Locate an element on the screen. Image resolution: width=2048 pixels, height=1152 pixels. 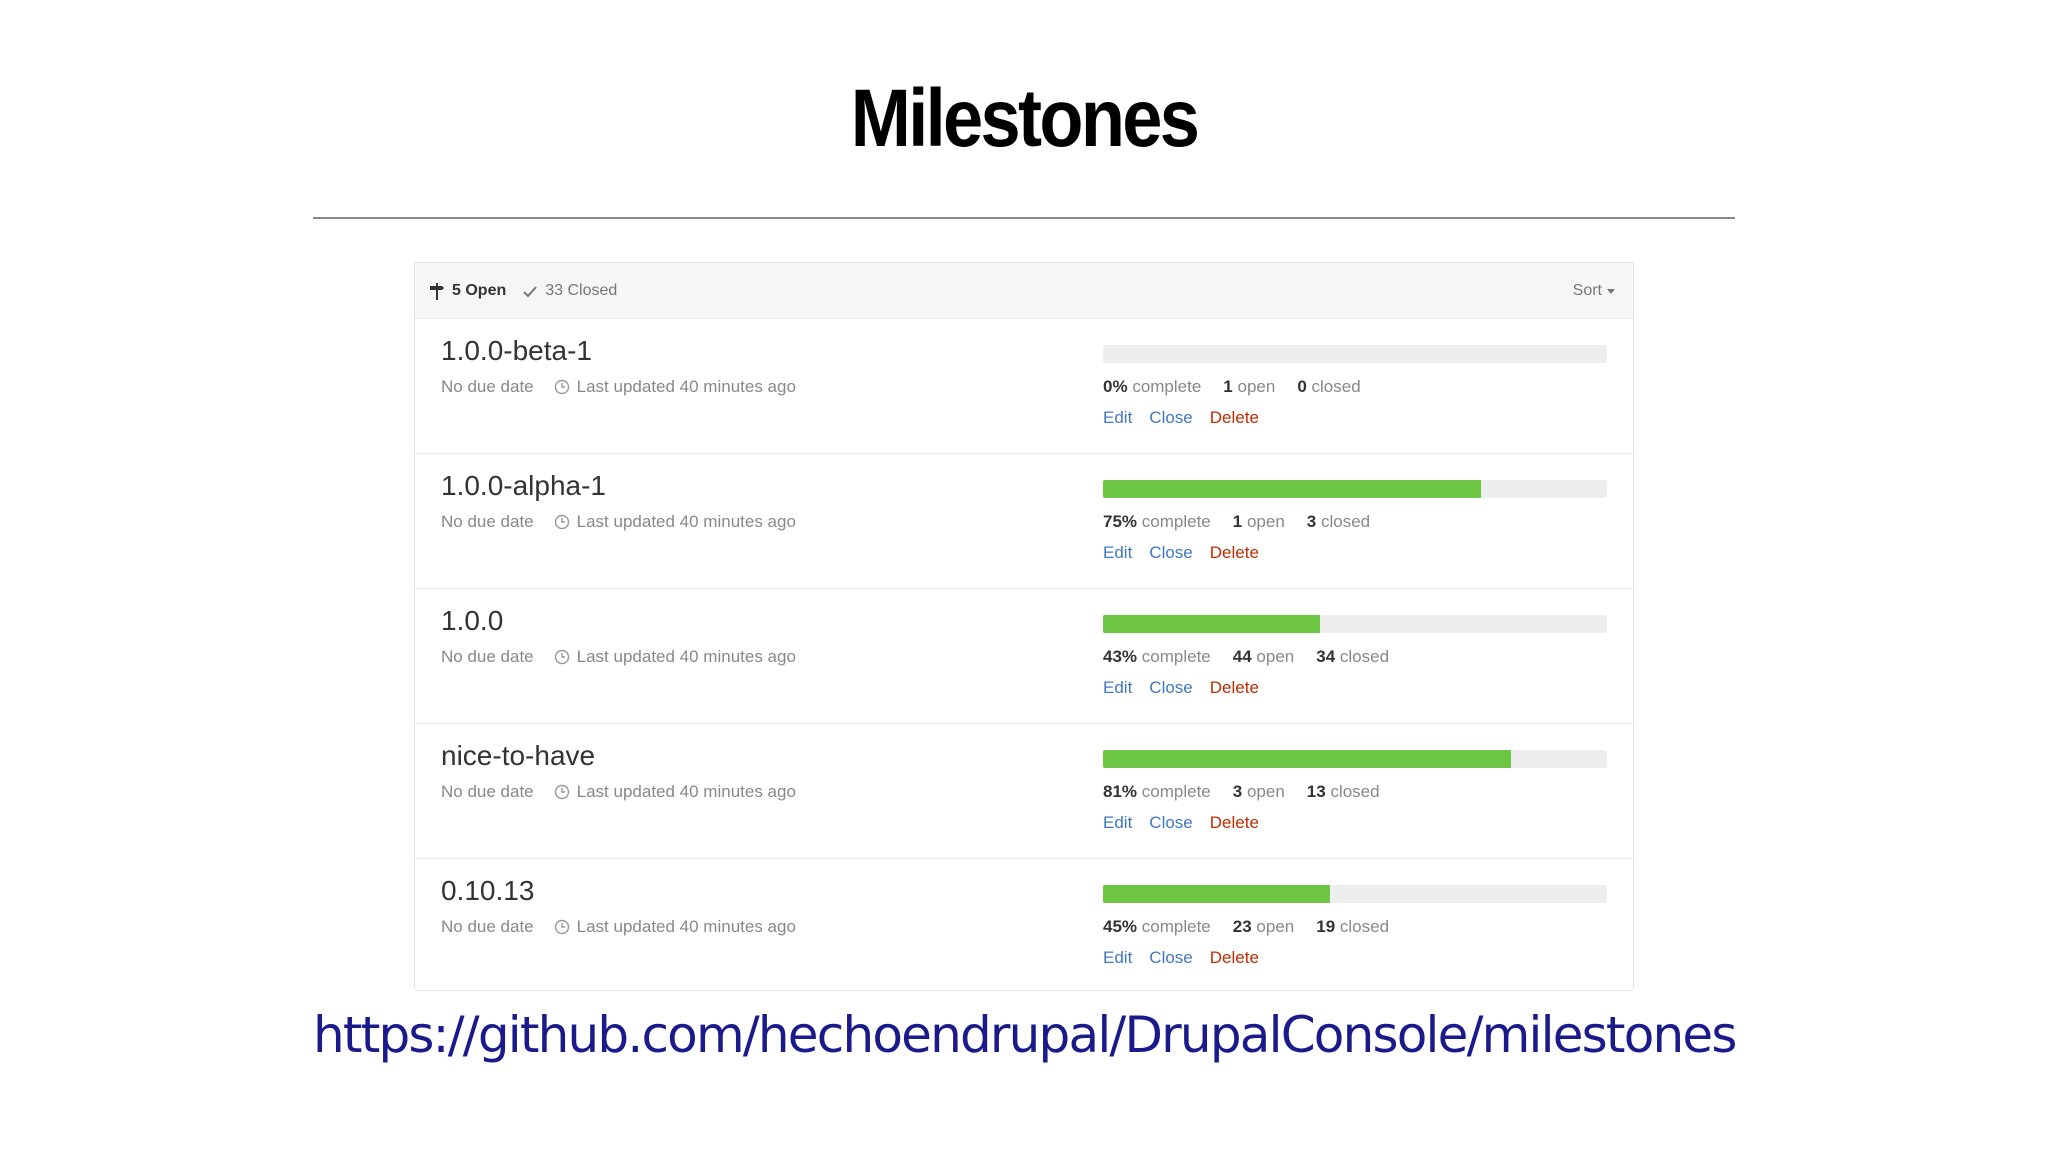
milestone-stats: 0% complete 1 open 0 closed is located at coordinates (1243, 387).